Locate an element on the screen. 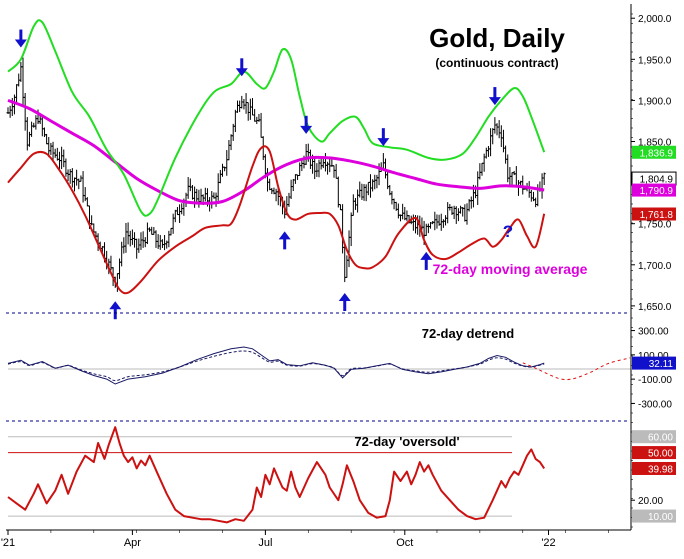  price-y-tick-label: 1,900.0 is located at coordinates (655, 101).